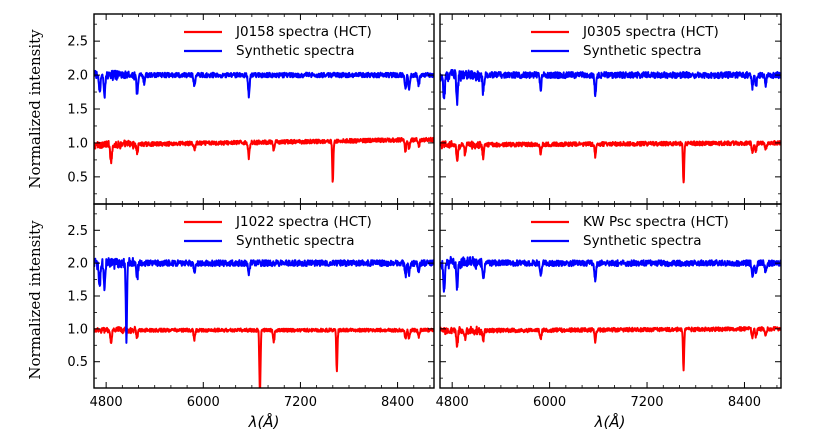 The height and width of the screenshot is (436, 817). I want to click on xlabel-left: λ(Å), so click(264, 421).